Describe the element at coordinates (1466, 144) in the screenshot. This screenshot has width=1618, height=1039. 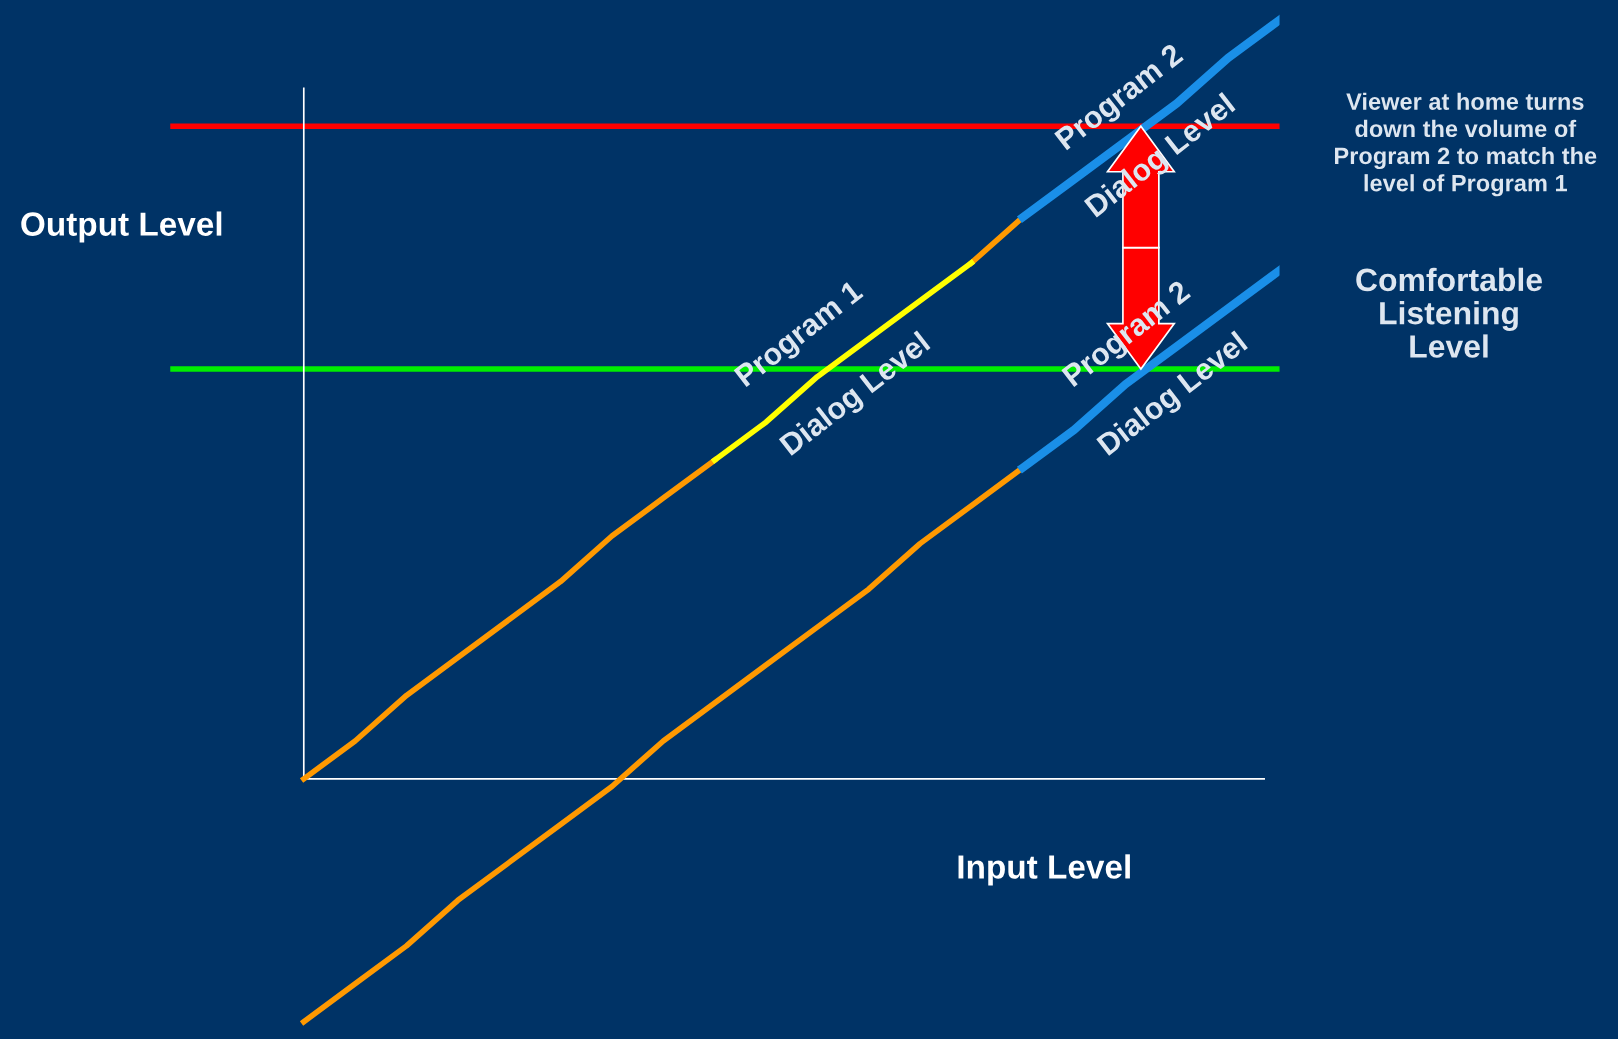
I see `text: Viewer at home turns down the volume of Program 2 to match the level of Program 1` at that location.